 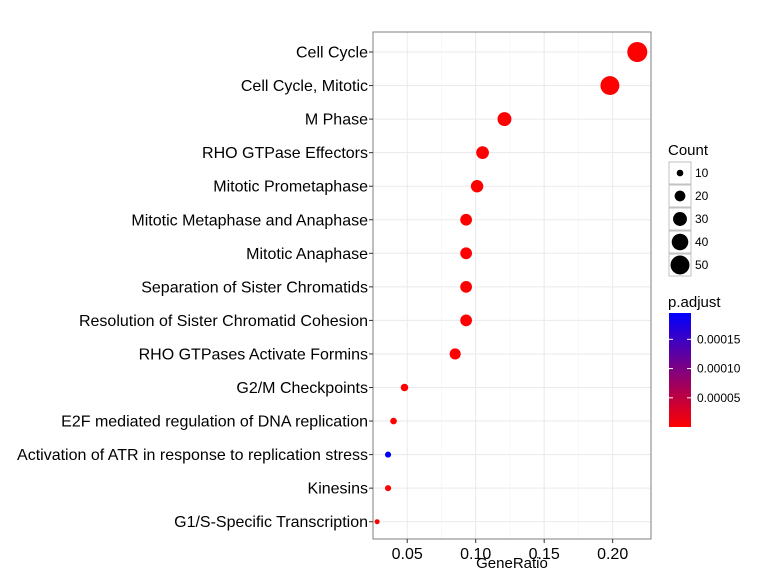 What do you see at coordinates (688, 209) in the screenshot?
I see `size-legend: Count 10 20 30 40 50` at bounding box center [688, 209].